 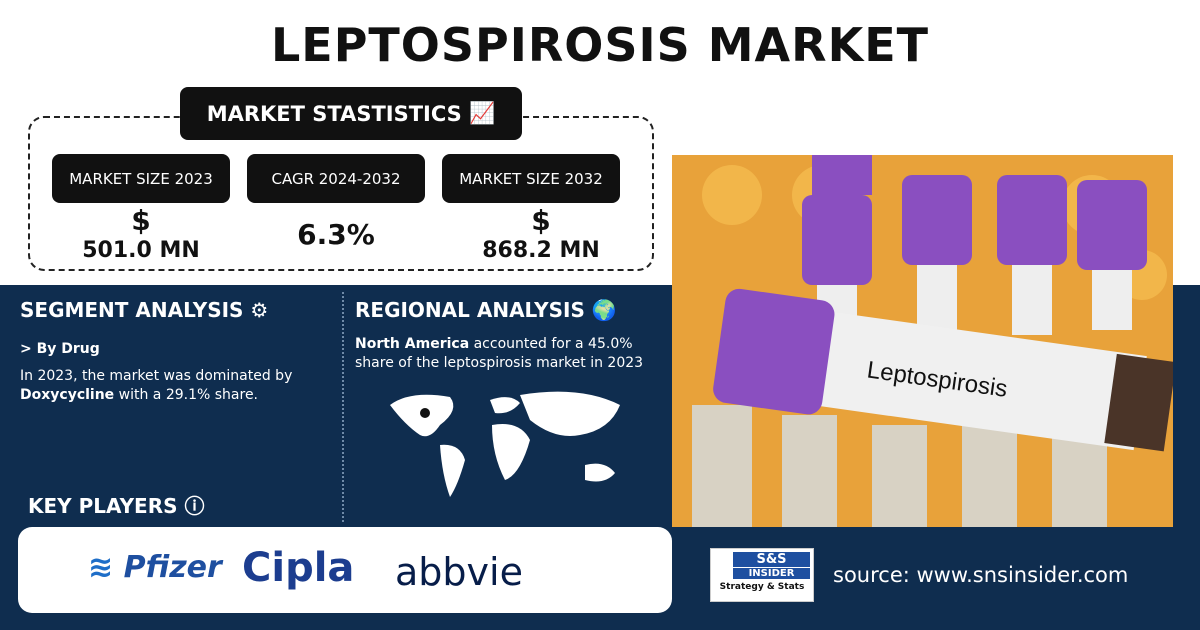 What do you see at coordinates (132, 310) in the screenshot?
I see `segment-heading-text: SEGMENT ANALYSIS` at bounding box center [132, 310].